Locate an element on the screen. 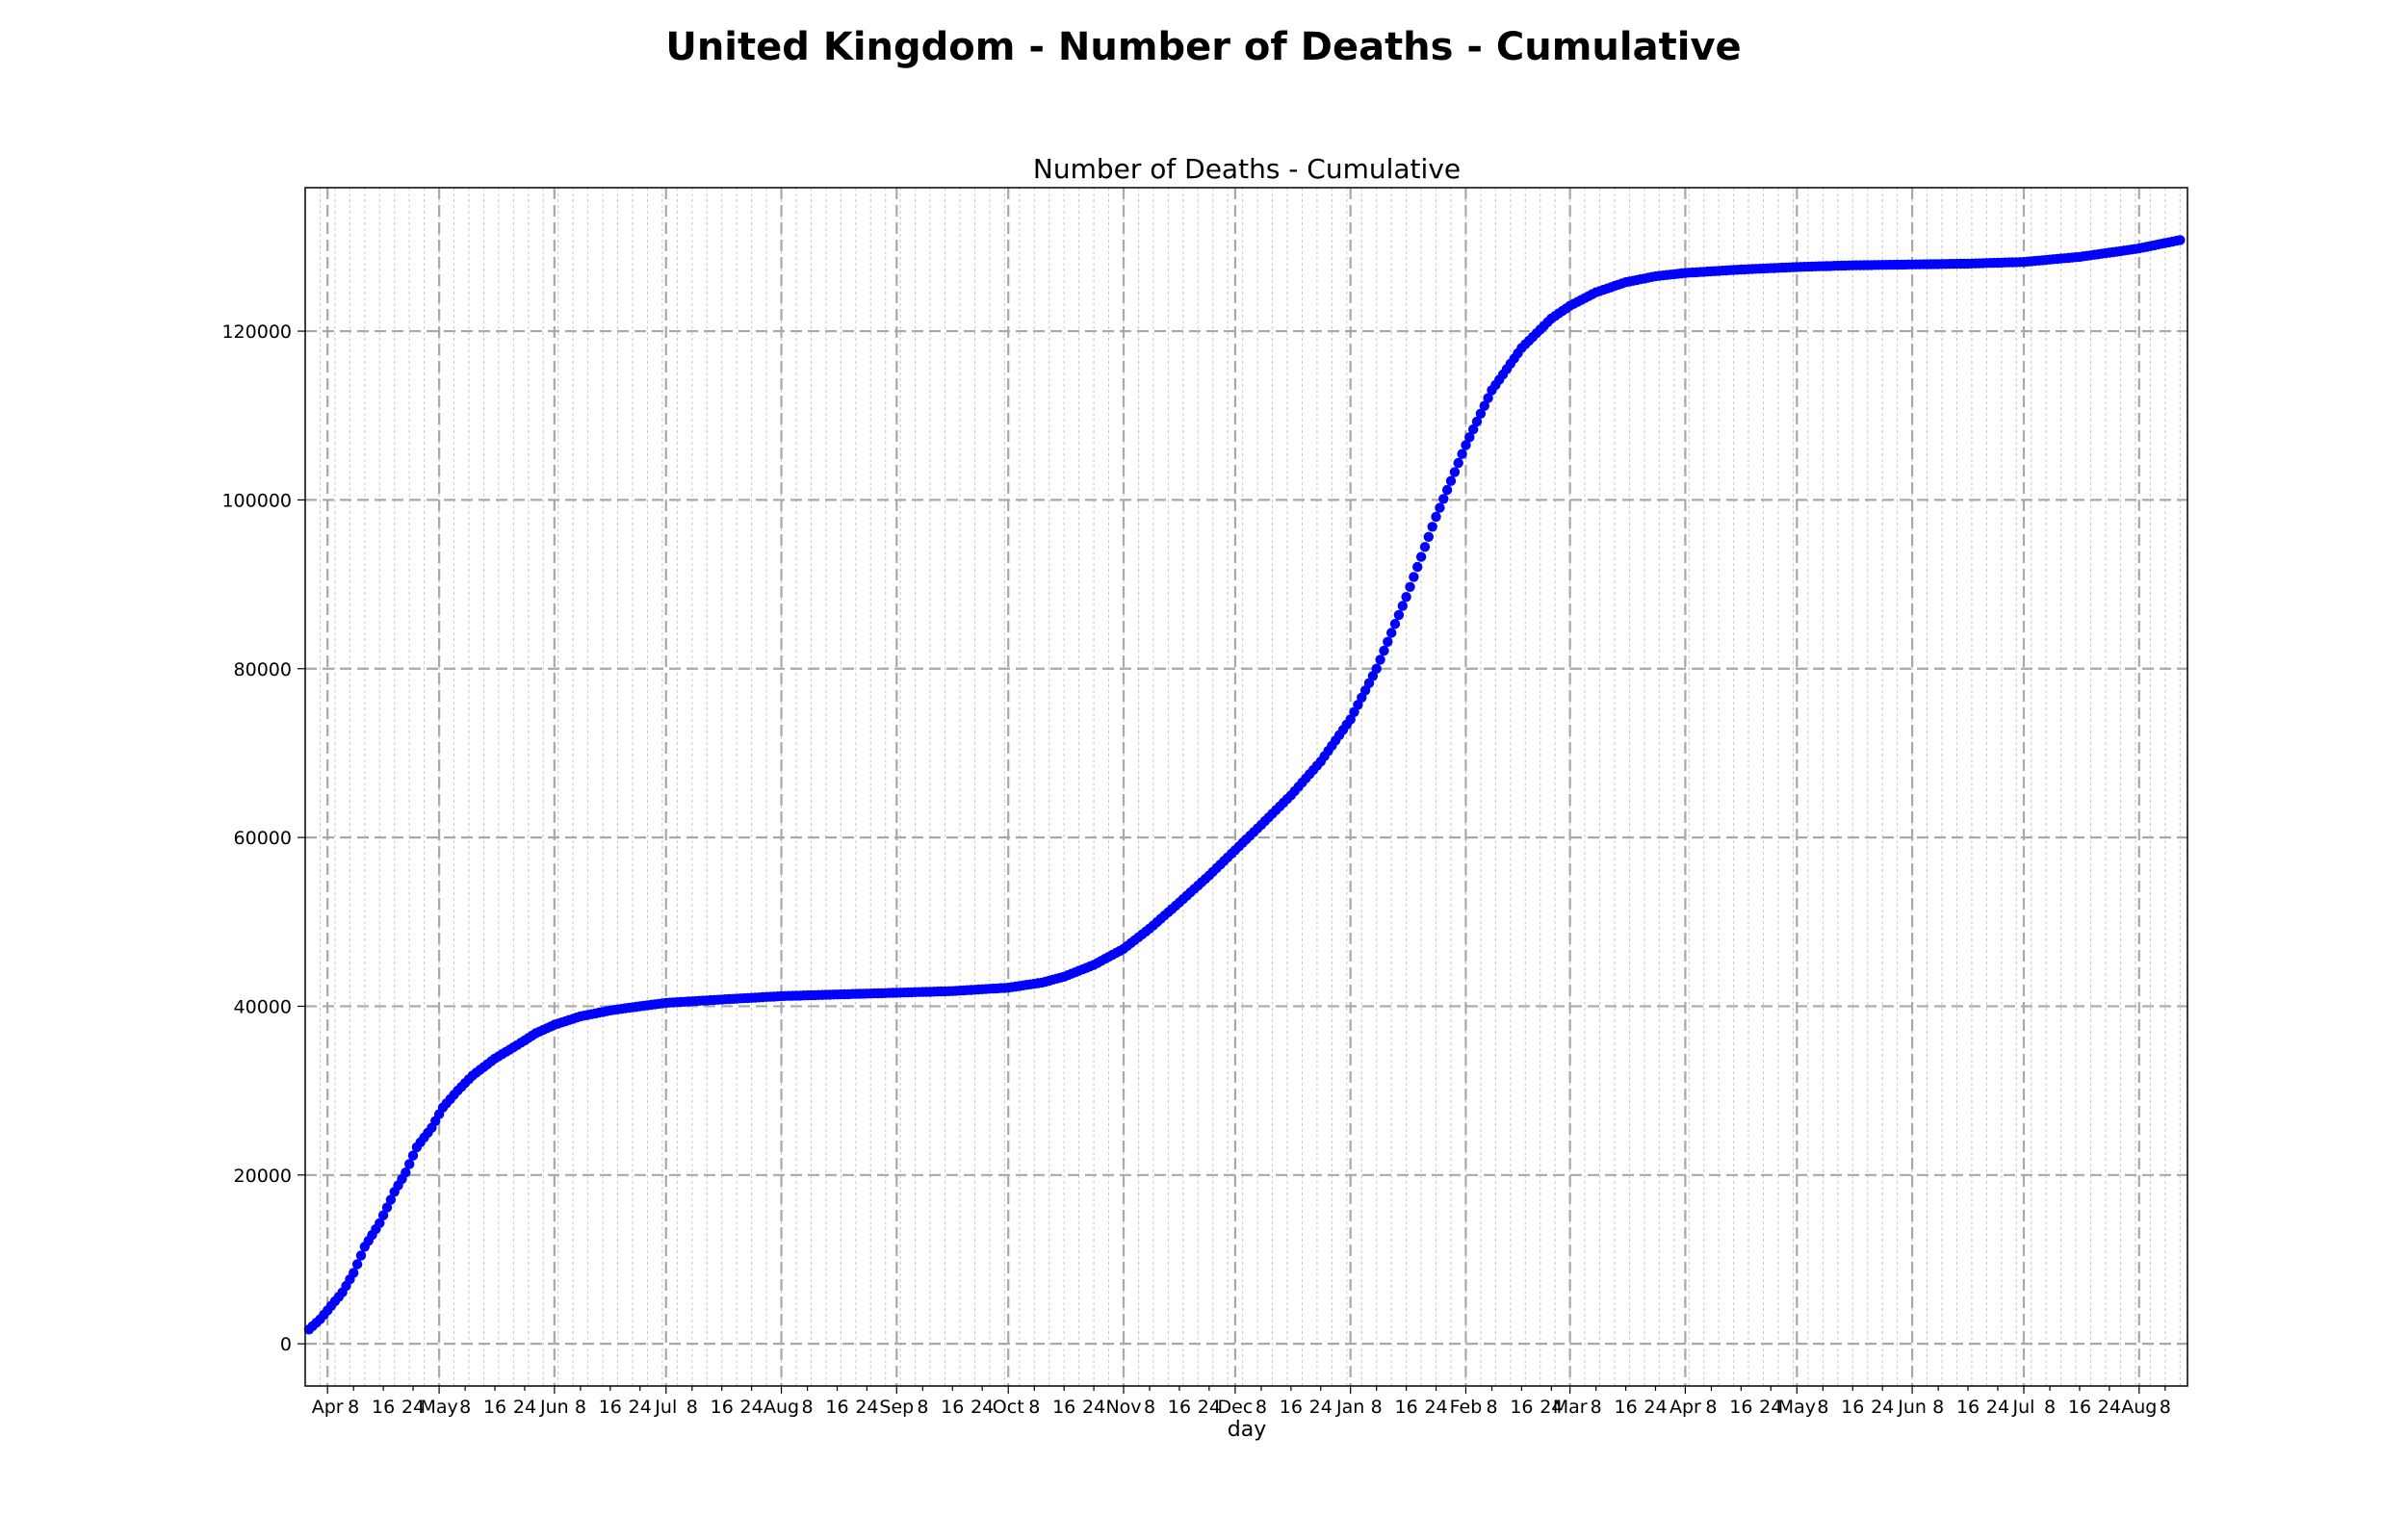 Image resolution: width=2407 pixels, height=1540 pixels. x-tick-label: Oct is located at coordinates (1009, 1407).